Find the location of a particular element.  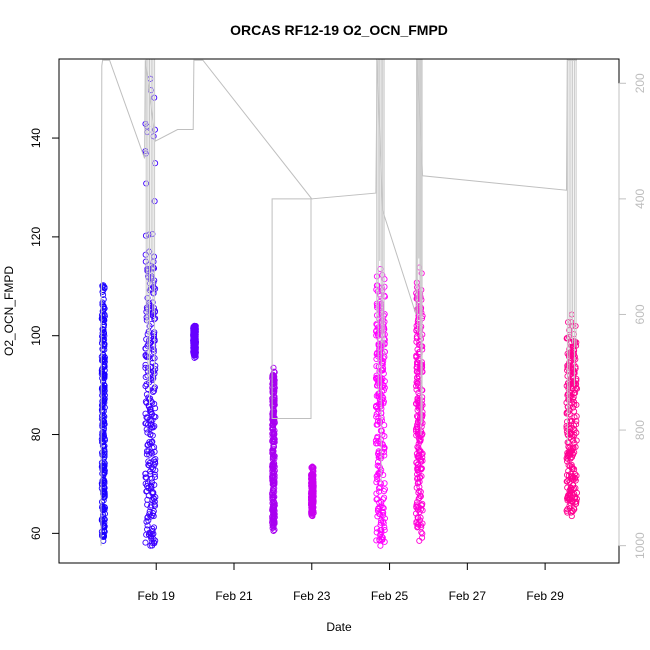

x-axis-label: Date is located at coordinates (339, 627).